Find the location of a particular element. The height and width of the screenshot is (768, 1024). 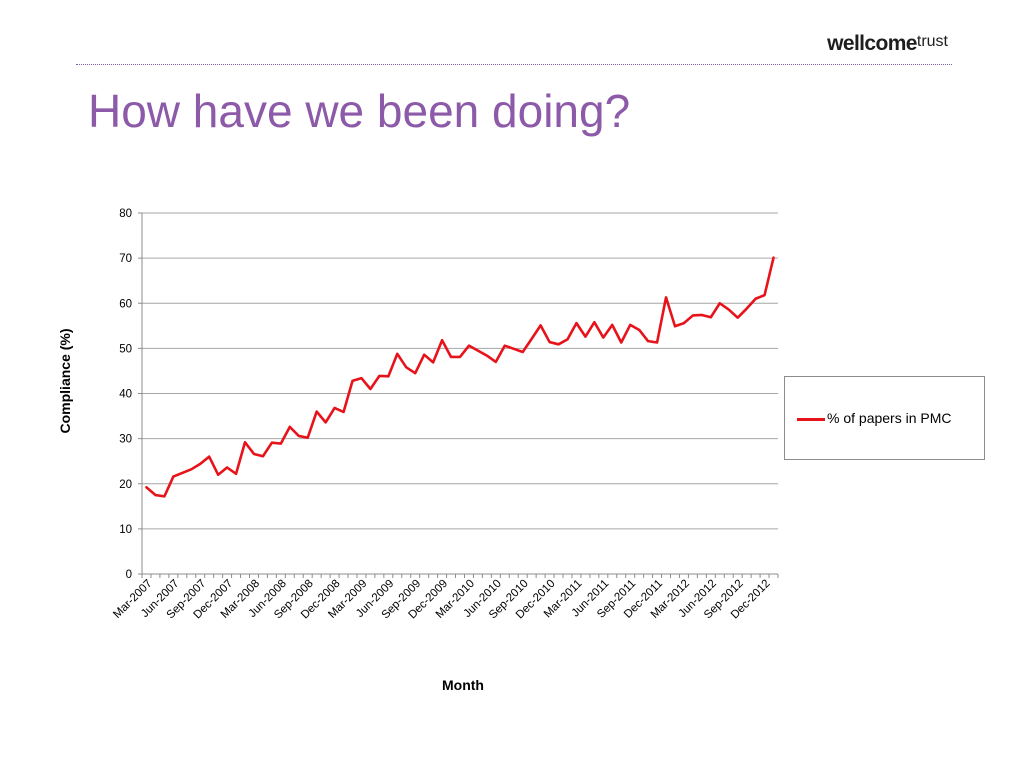

y-tick-label: 80 is located at coordinates (125, 214).